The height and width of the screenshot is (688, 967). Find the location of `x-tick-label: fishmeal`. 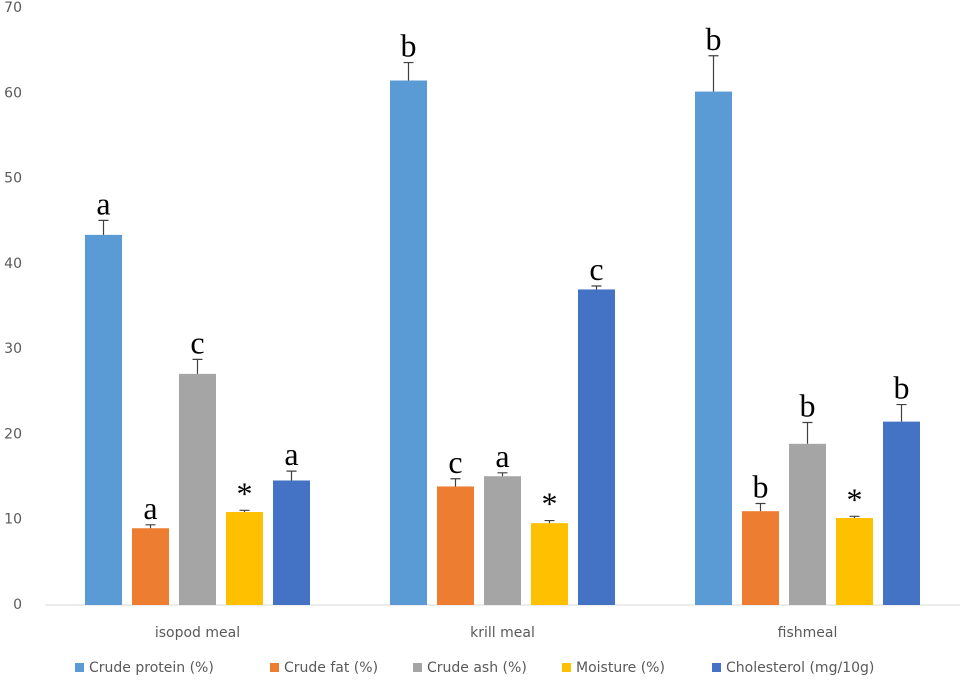

x-tick-label: fishmeal is located at coordinates (808, 633).